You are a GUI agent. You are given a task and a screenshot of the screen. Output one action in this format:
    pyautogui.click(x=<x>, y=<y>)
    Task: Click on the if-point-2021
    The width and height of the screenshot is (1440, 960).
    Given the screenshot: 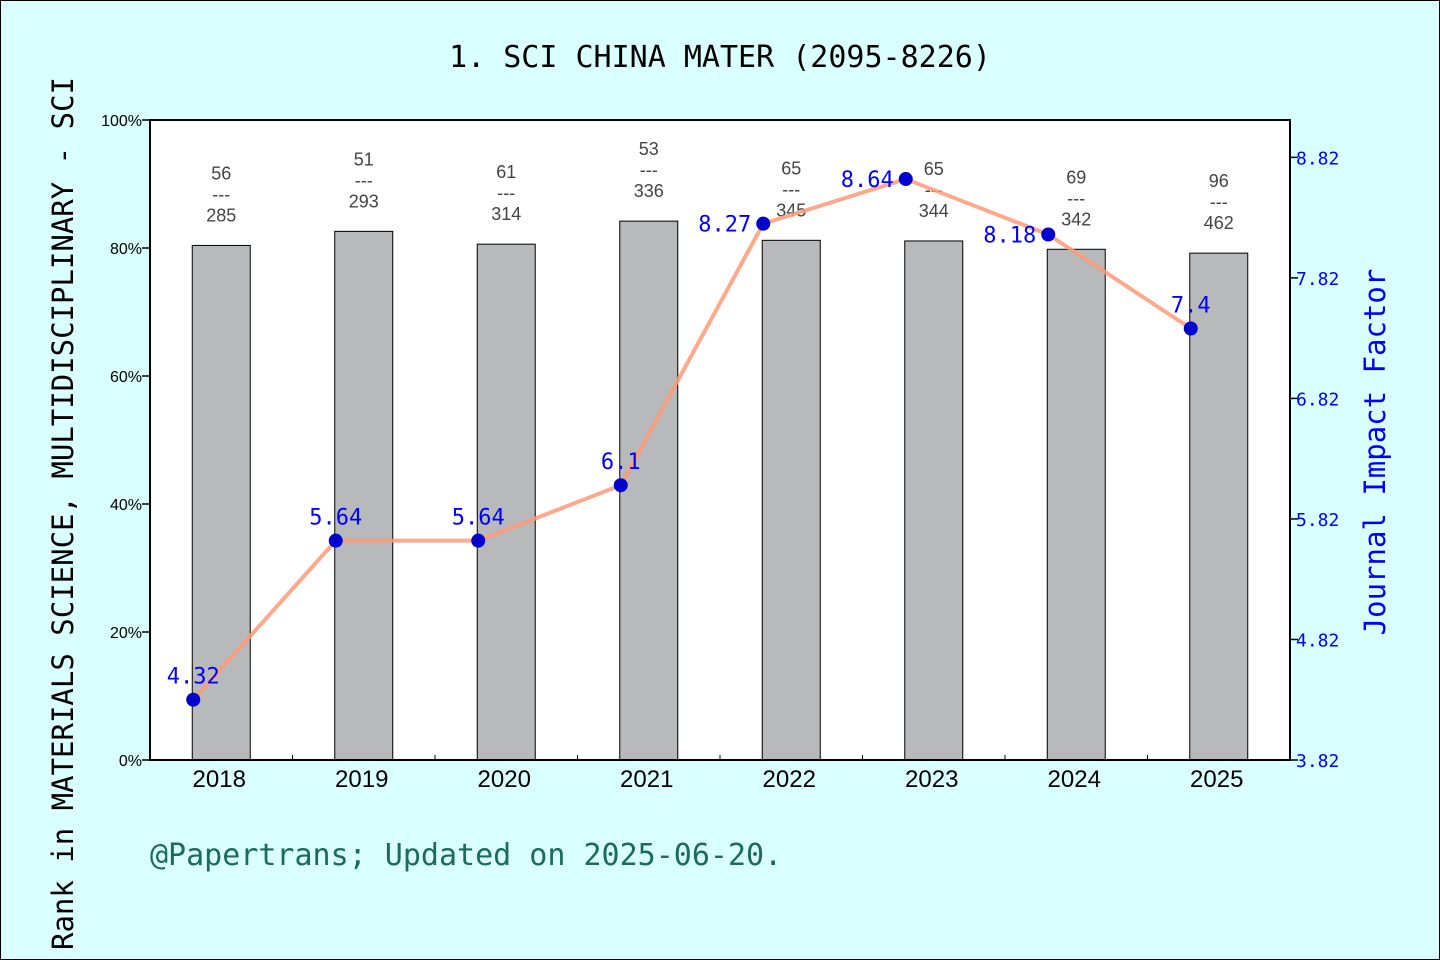 What is the action you would take?
    pyautogui.click(x=620, y=485)
    